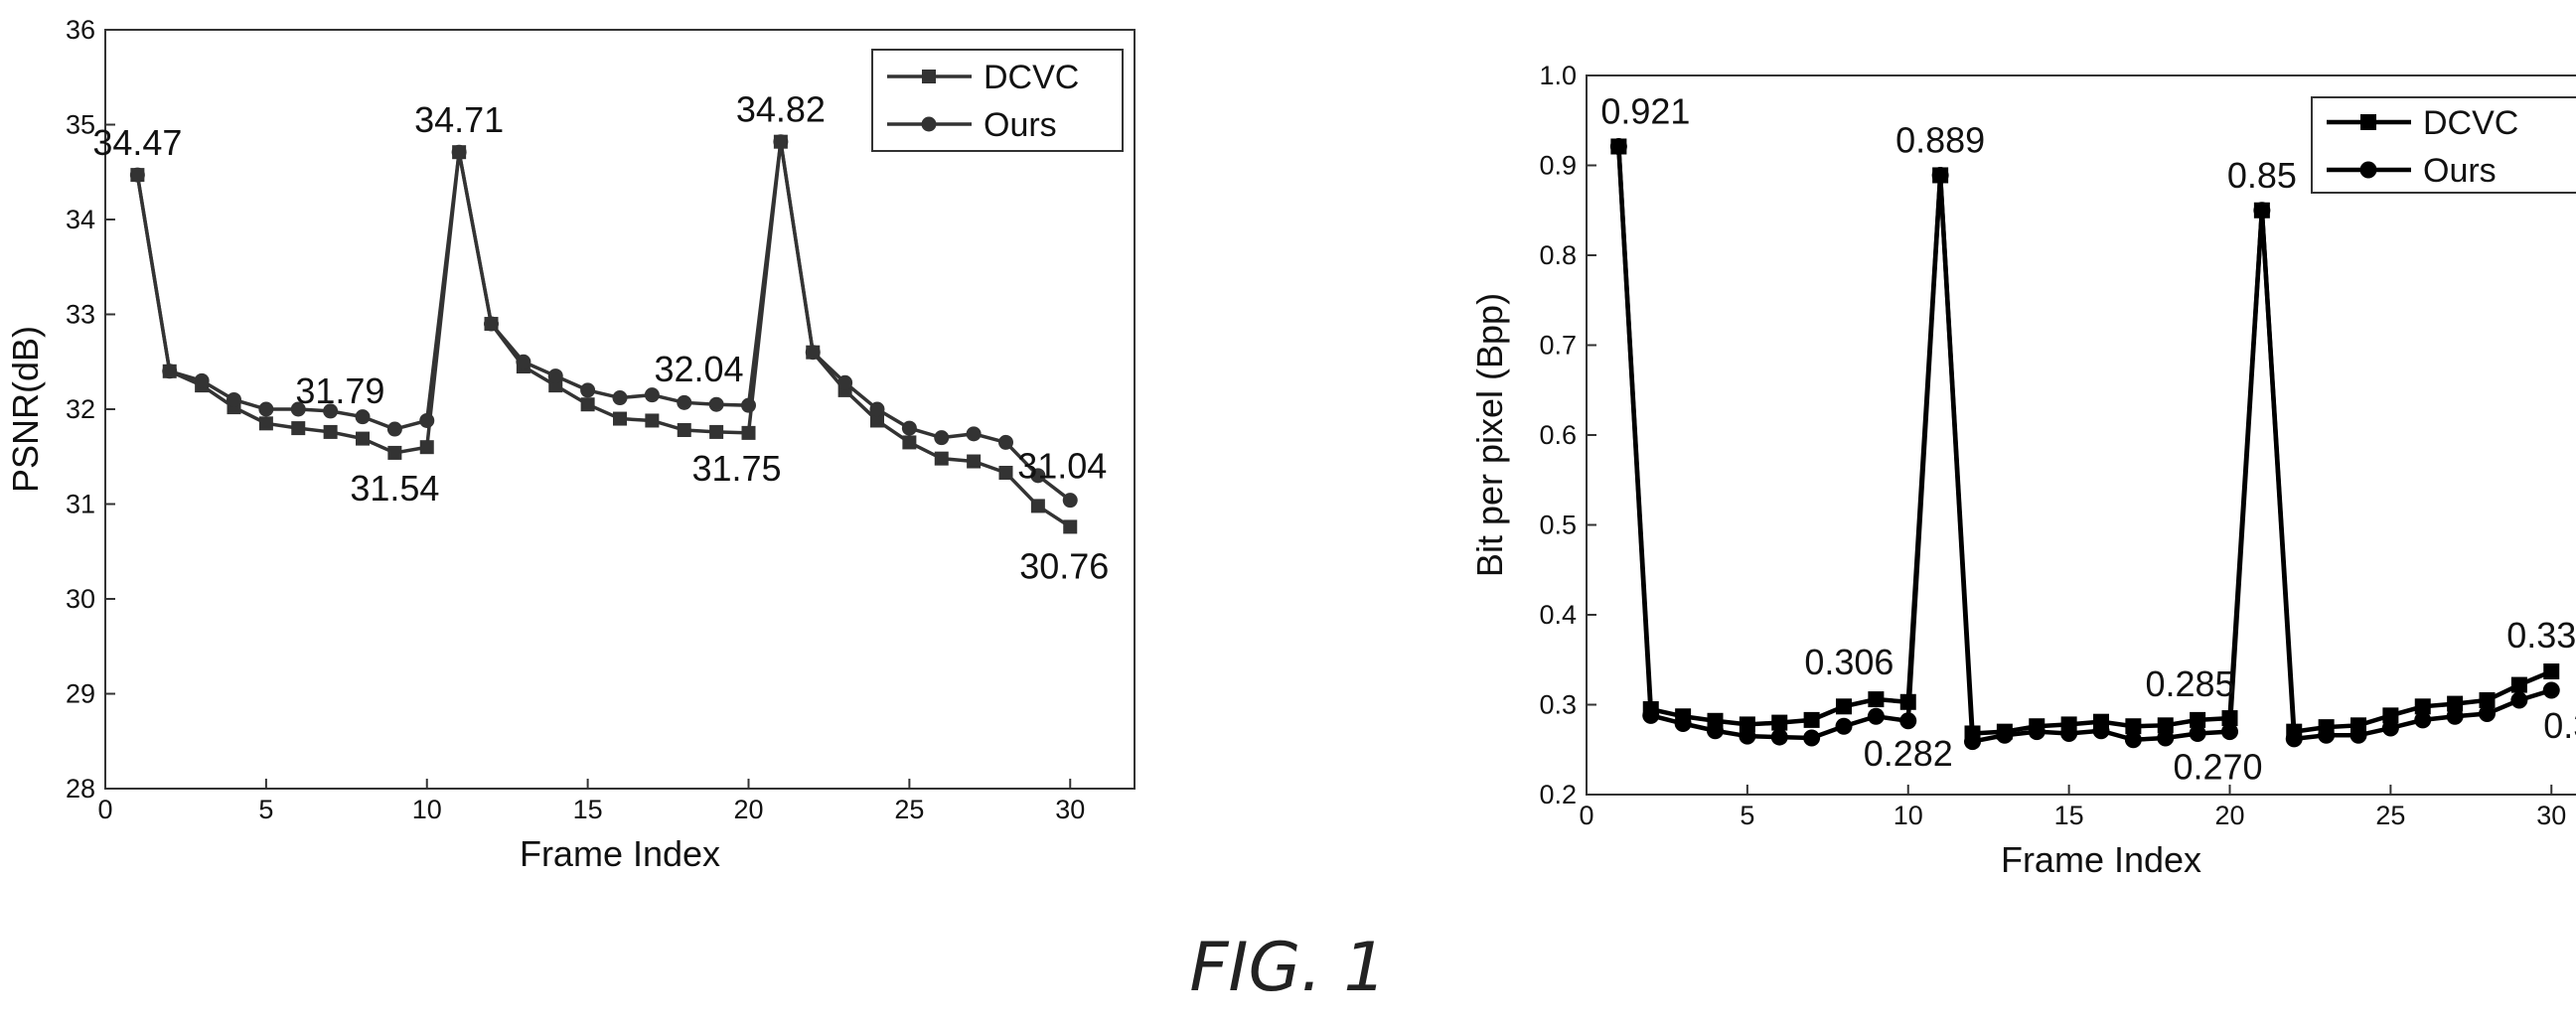 This screenshot has height=1025, width=2576. What do you see at coordinates (80, 219) in the screenshot?
I see `y-tick-label: 34` at bounding box center [80, 219].